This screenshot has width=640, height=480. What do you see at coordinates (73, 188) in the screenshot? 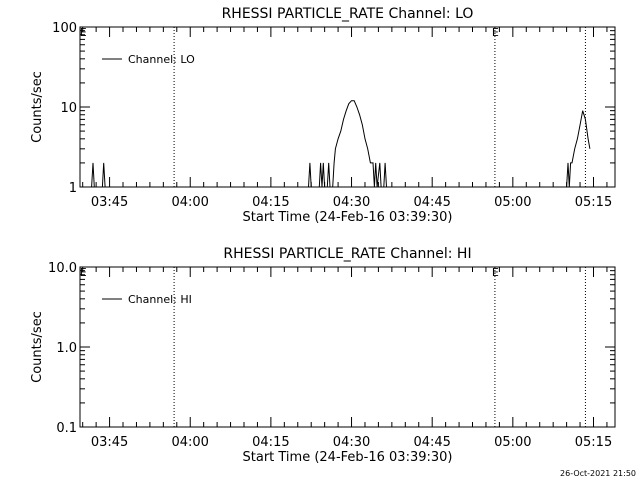
I see `y-tick-label: 1` at bounding box center [73, 188].